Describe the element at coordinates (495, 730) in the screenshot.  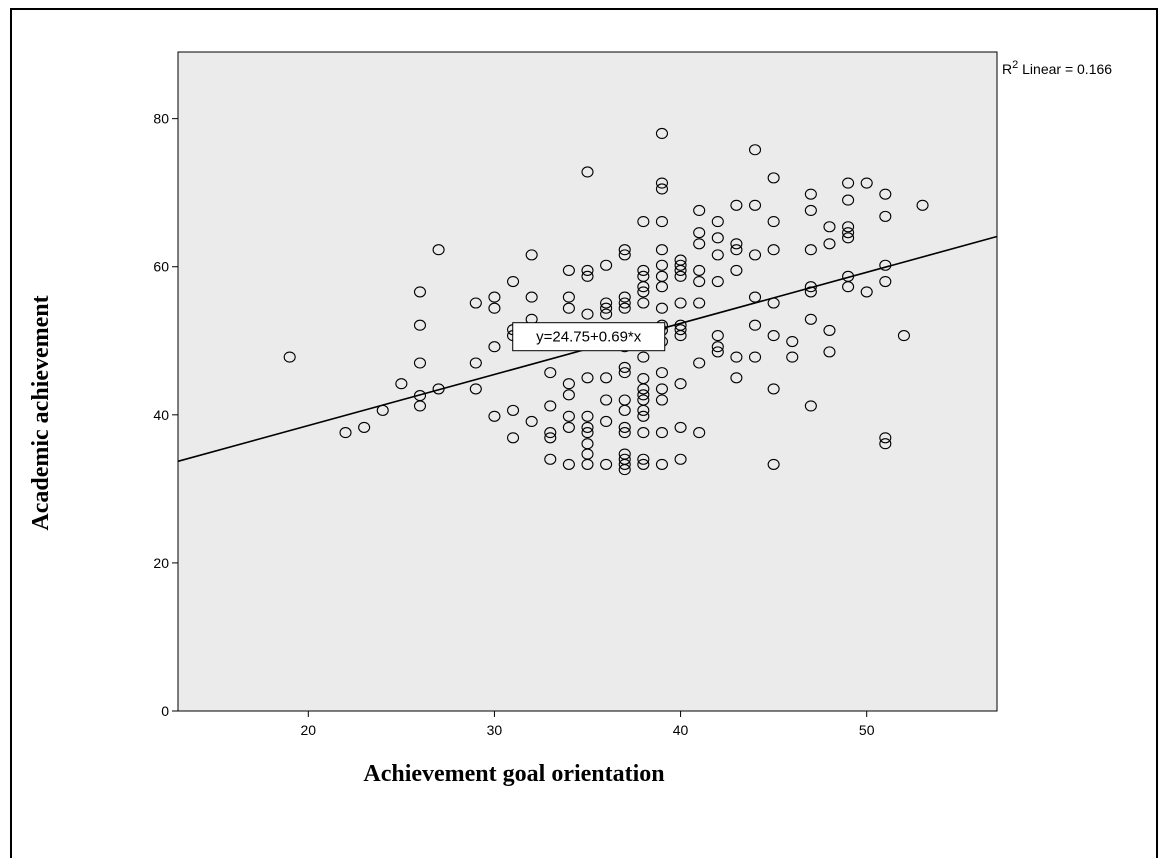
I see `x-tick-label: 30` at that location.